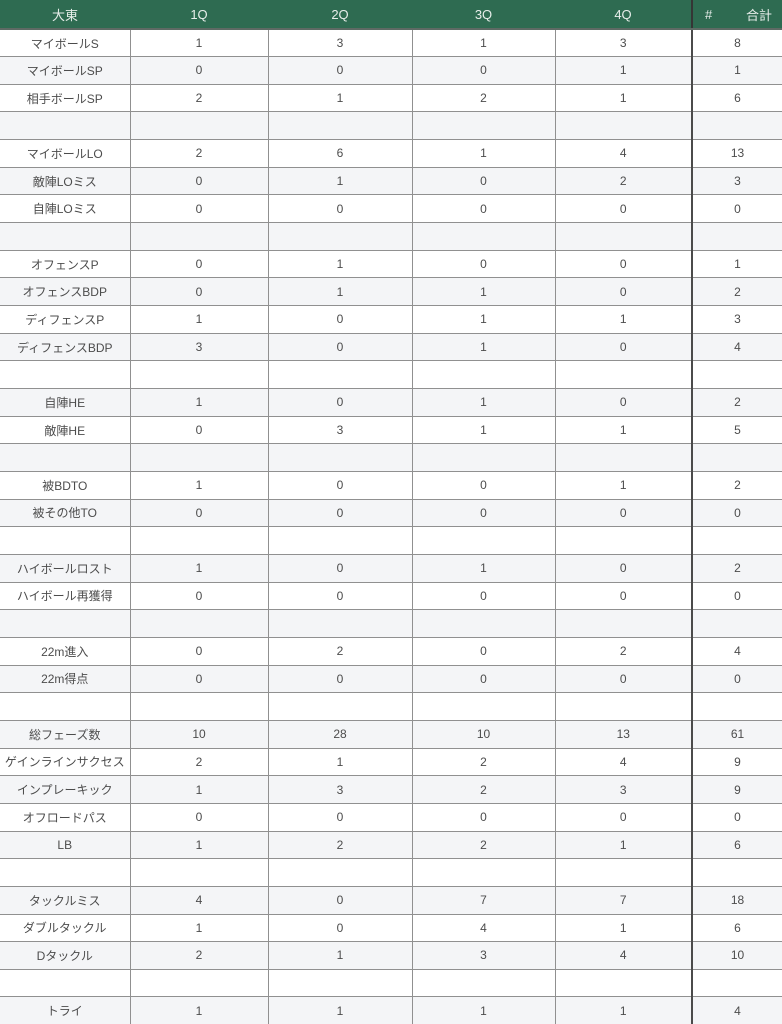 This screenshot has width=782, height=1024. What do you see at coordinates (391, 402) in the screenshot?
I see `table-row: 自陣HE 1 0 1 0 2` at bounding box center [391, 402].